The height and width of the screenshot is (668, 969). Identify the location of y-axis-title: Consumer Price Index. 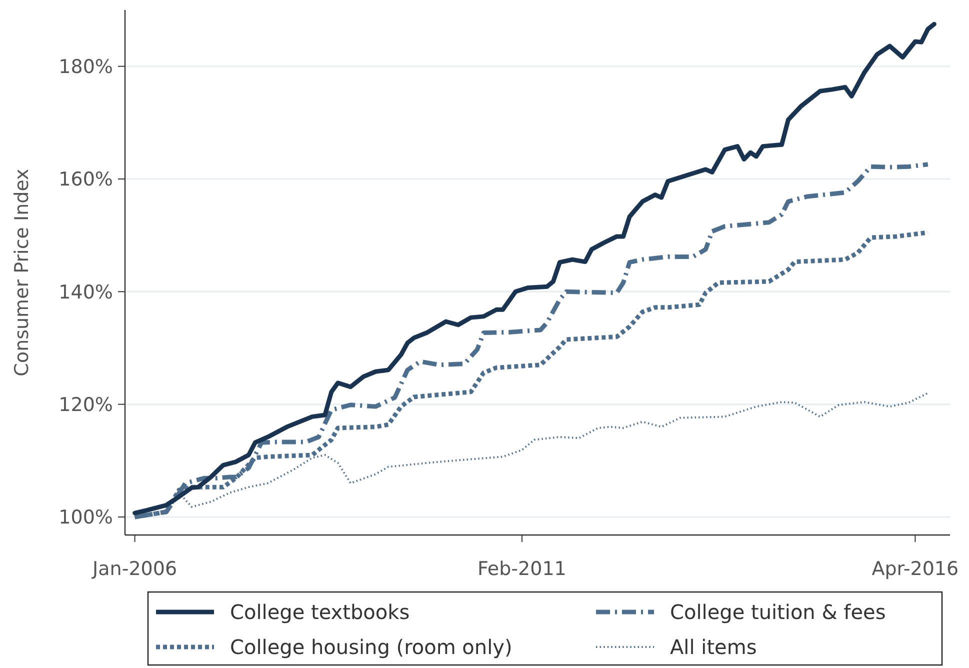
(22, 272).